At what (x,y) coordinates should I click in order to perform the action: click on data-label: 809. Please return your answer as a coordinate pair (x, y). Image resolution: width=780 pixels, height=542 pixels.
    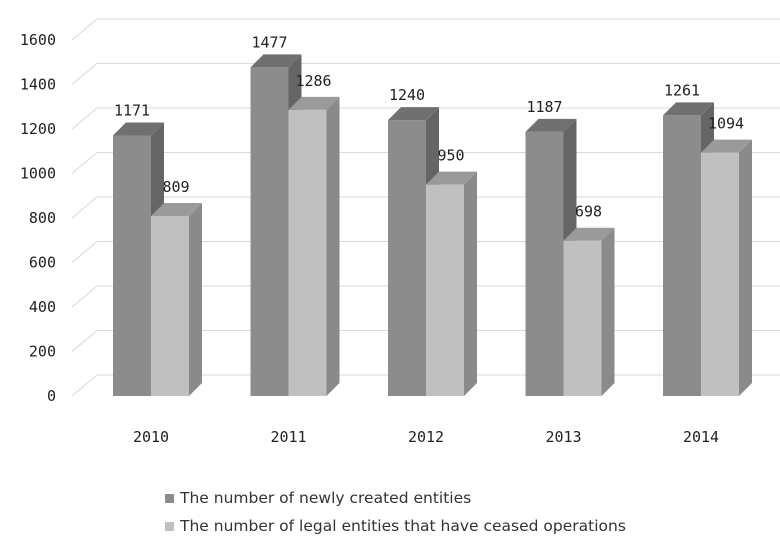
    Looking at the image, I should click on (175, 187).